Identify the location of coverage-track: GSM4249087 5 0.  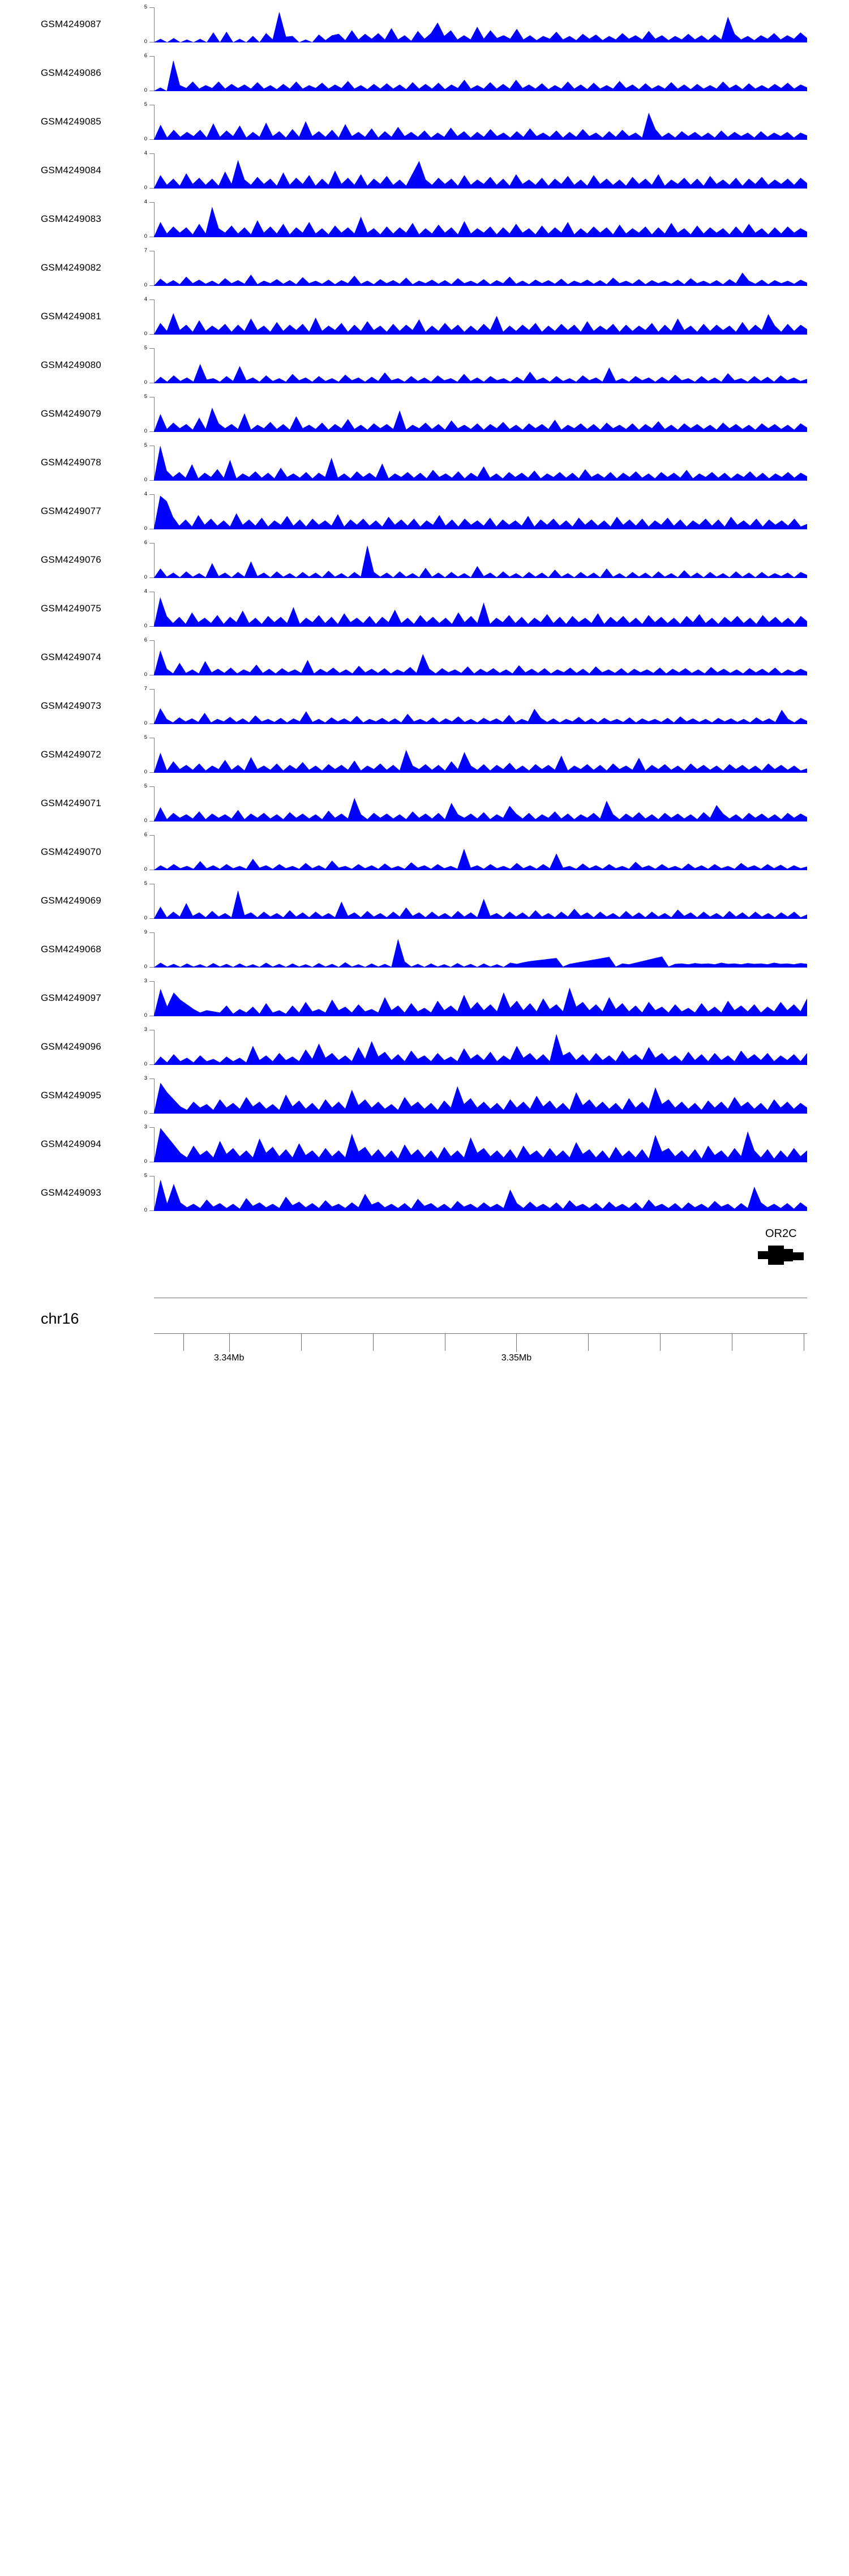
(424, 24).